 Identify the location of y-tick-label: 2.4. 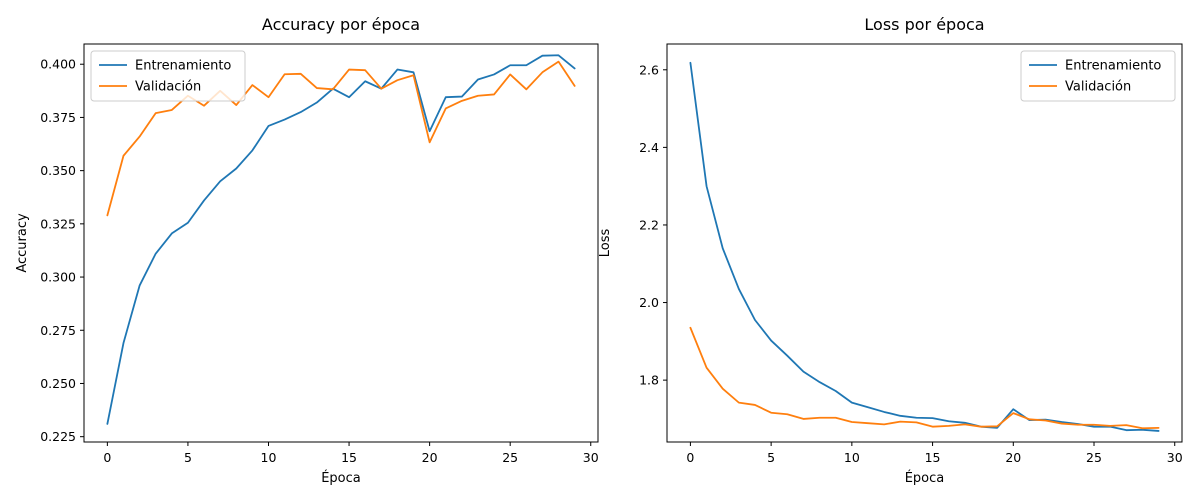
(649, 147).